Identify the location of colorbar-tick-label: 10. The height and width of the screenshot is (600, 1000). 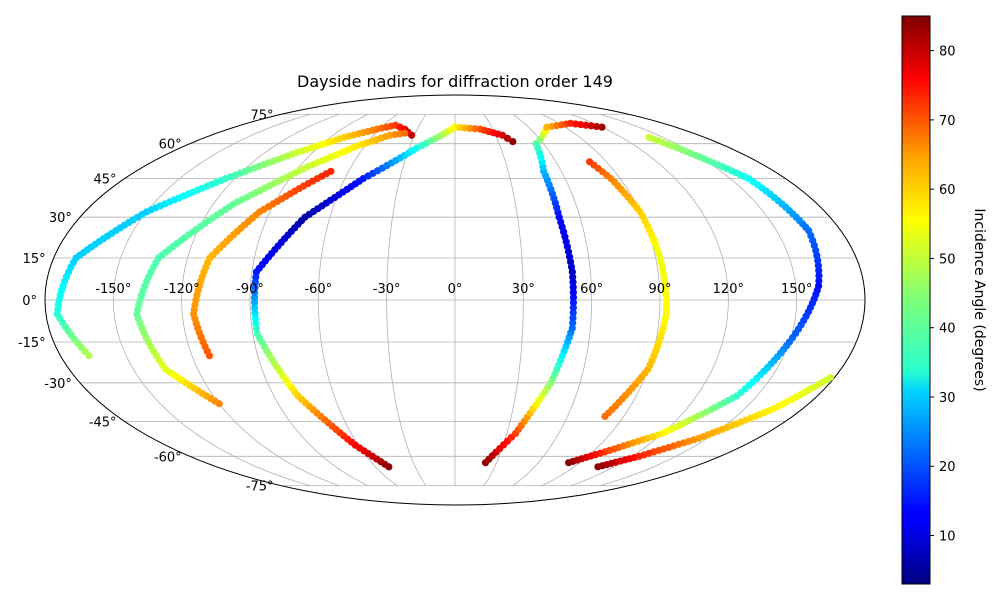
(947, 537).